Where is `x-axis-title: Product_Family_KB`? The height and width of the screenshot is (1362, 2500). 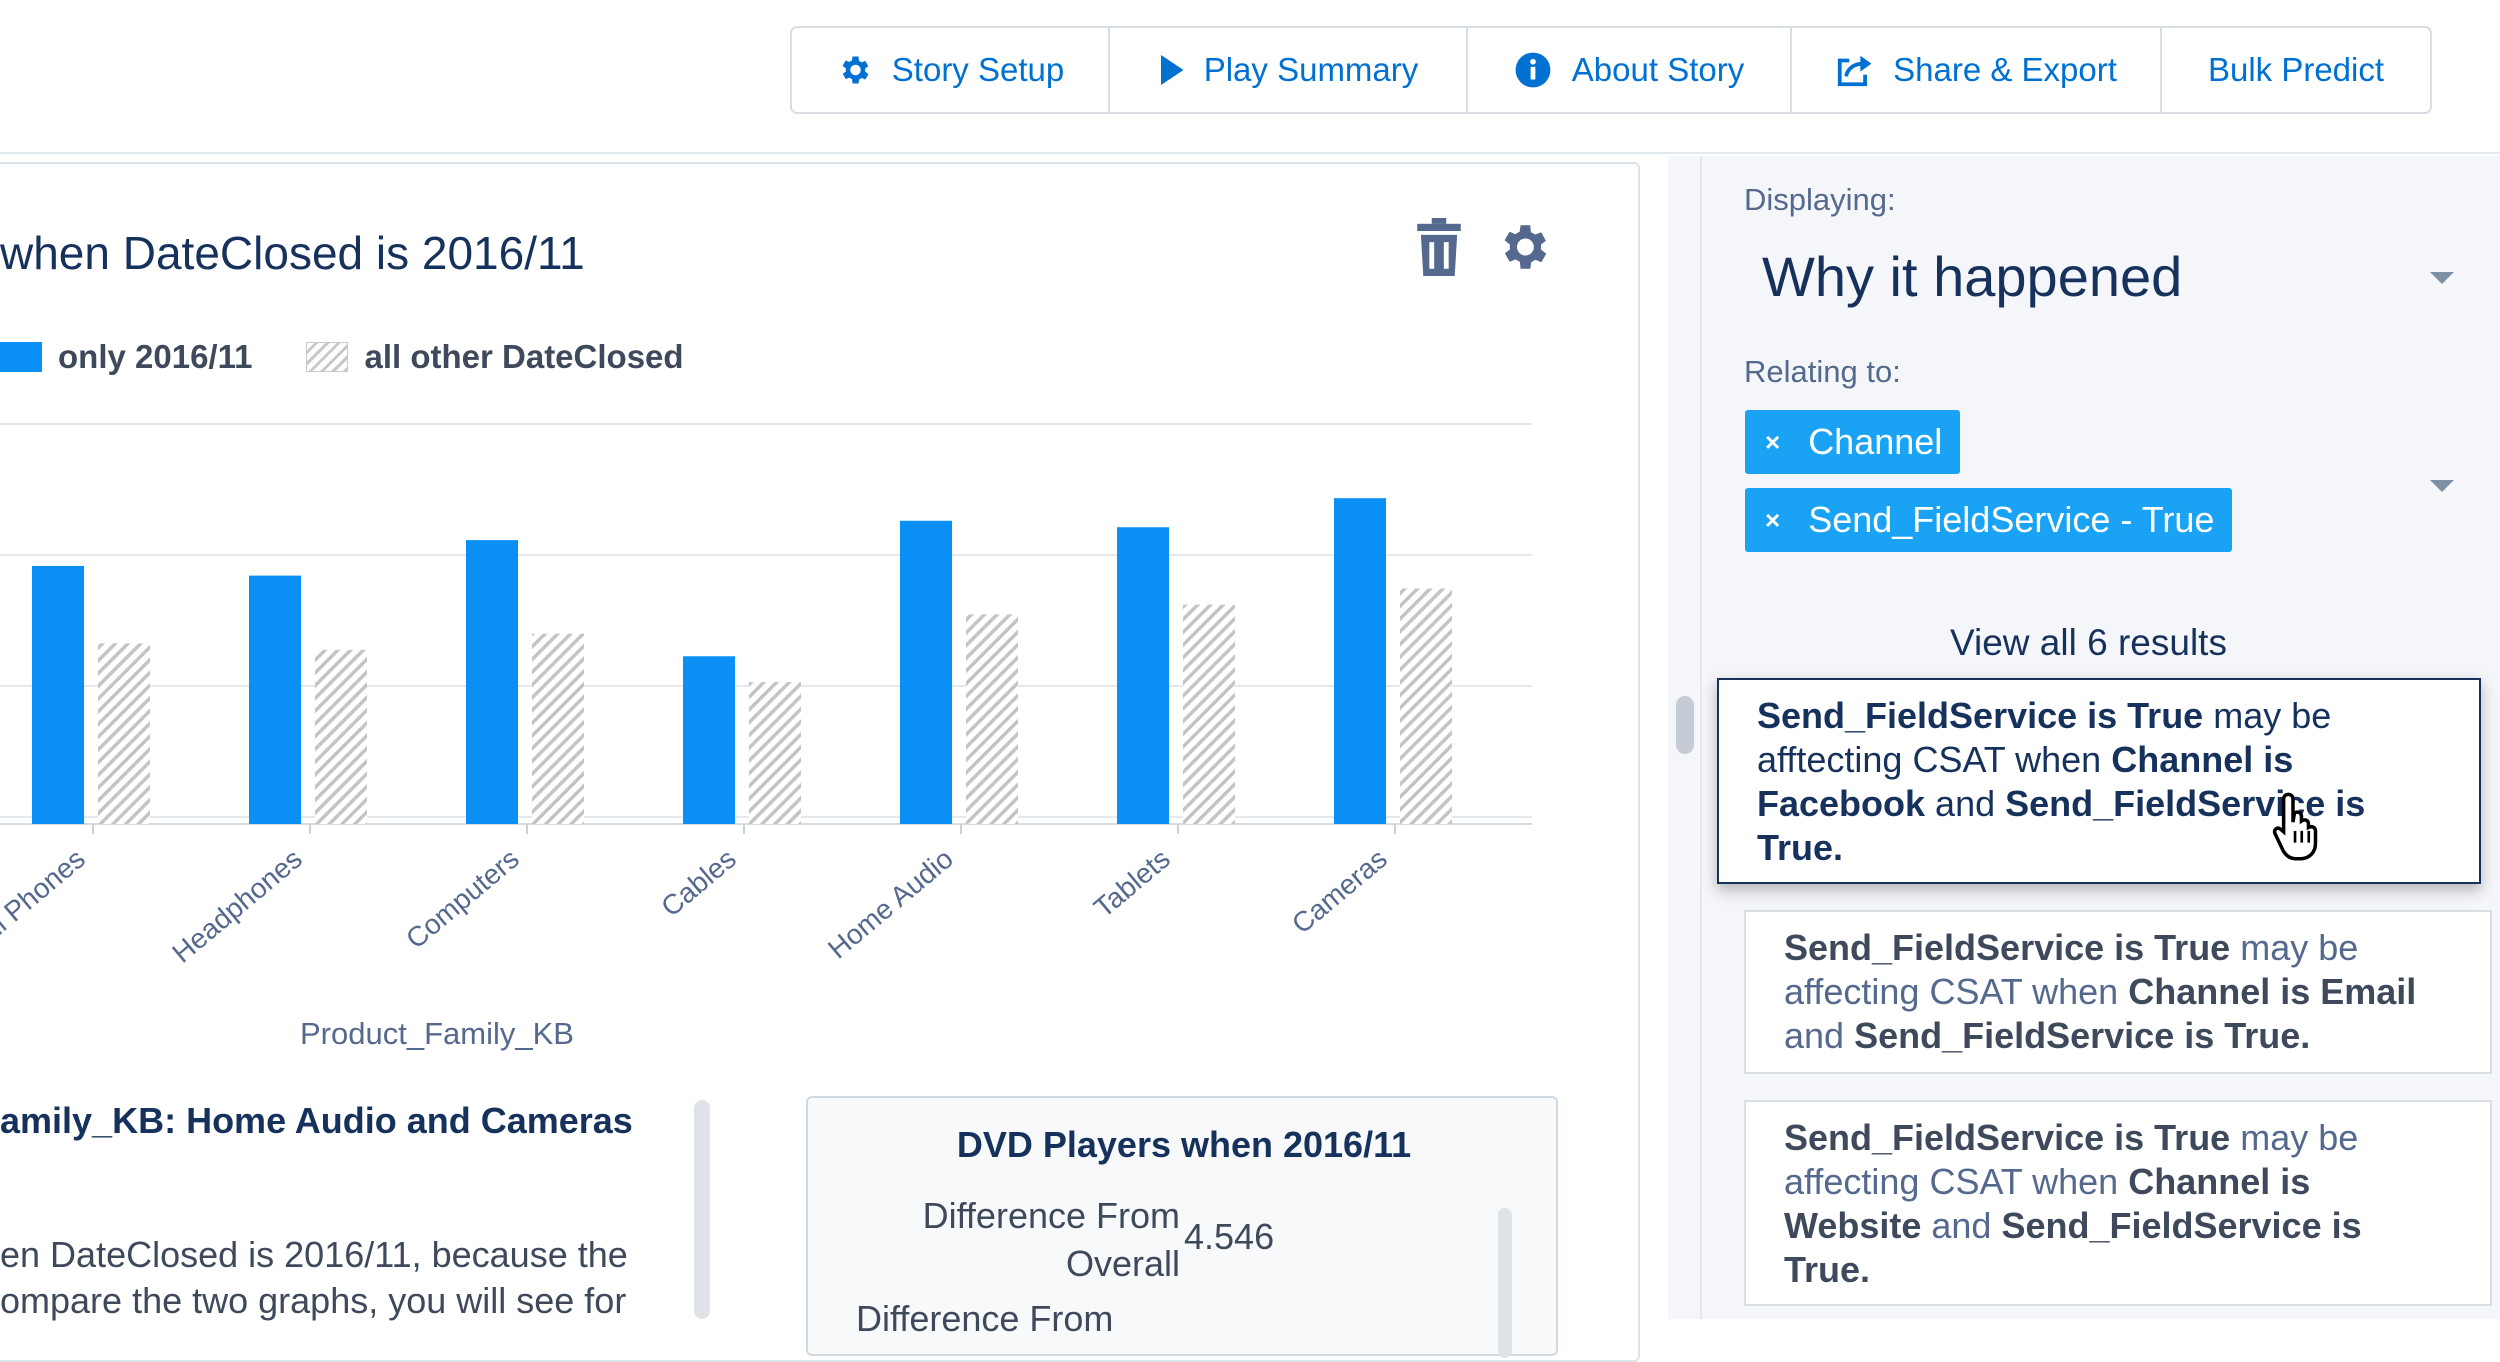
x-axis-title: Product_Family_KB is located at coordinates (437, 1033).